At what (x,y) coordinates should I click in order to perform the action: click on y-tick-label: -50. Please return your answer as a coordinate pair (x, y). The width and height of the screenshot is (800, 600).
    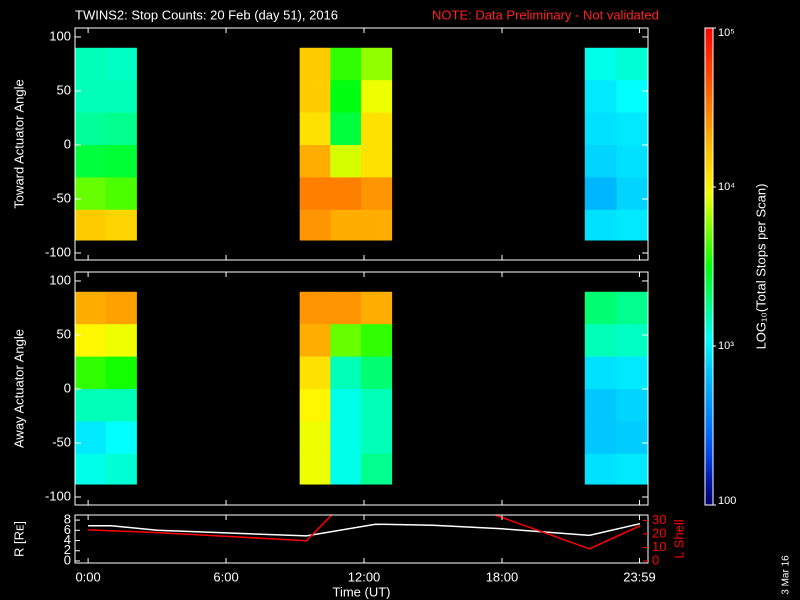
    Looking at the image, I should click on (61, 441).